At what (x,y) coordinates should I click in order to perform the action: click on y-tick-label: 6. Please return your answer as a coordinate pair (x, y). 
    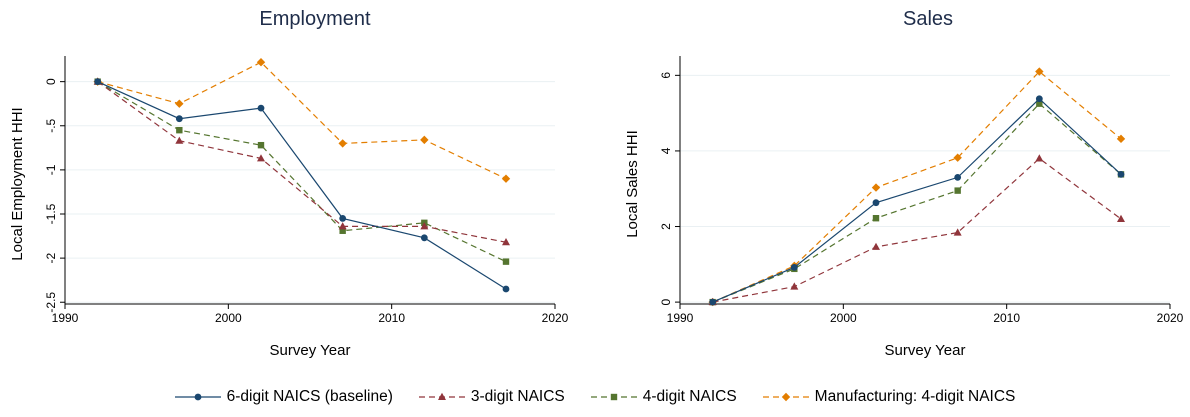
    Looking at the image, I should click on (666, 75).